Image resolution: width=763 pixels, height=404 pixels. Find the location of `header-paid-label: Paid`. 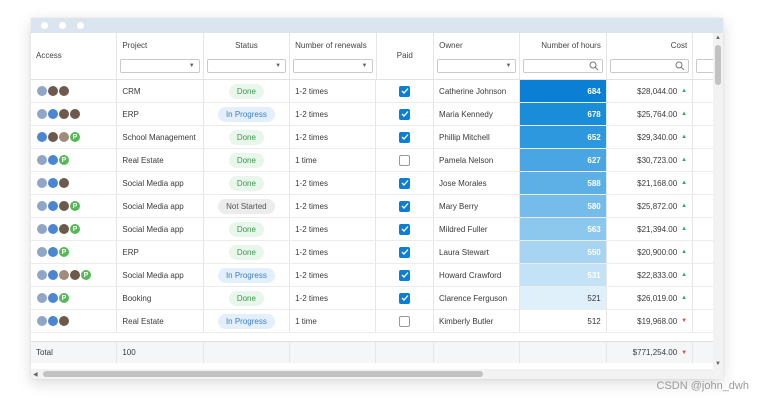

header-paid-label: Paid is located at coordinates (404, 55).